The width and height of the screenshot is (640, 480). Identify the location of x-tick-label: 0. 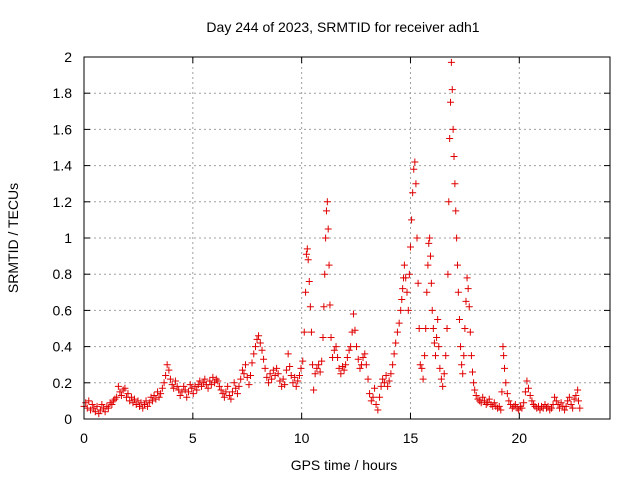
(84, 438).